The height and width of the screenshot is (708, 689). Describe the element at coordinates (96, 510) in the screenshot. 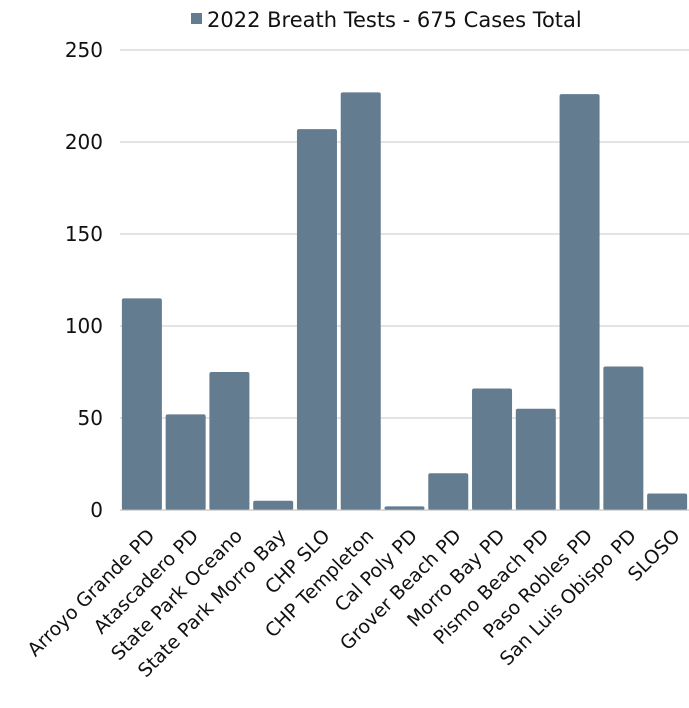

I see `y-tick-label: 0` at that location.